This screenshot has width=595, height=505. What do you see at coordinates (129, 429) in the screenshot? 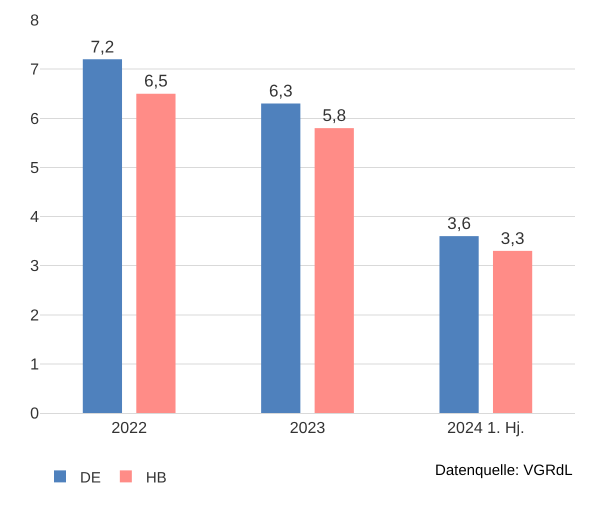
I see `x-tick-label: 2022` at bounding box center [129, 429].